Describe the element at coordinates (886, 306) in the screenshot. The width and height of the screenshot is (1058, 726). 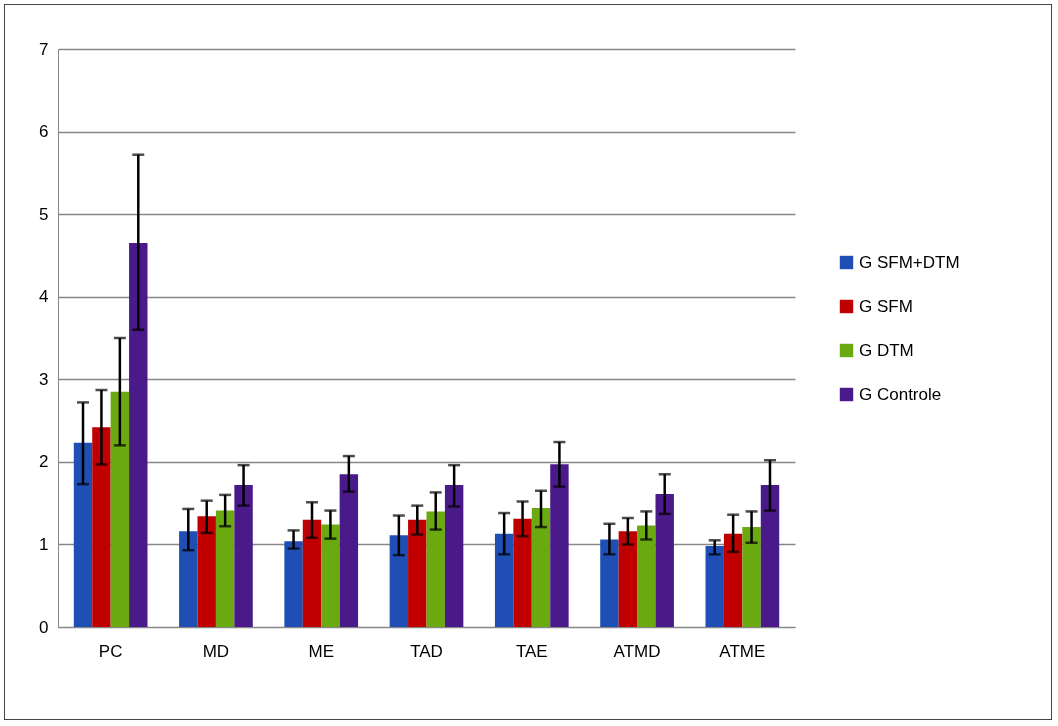
I see `legend-label: G SFM` at that location.